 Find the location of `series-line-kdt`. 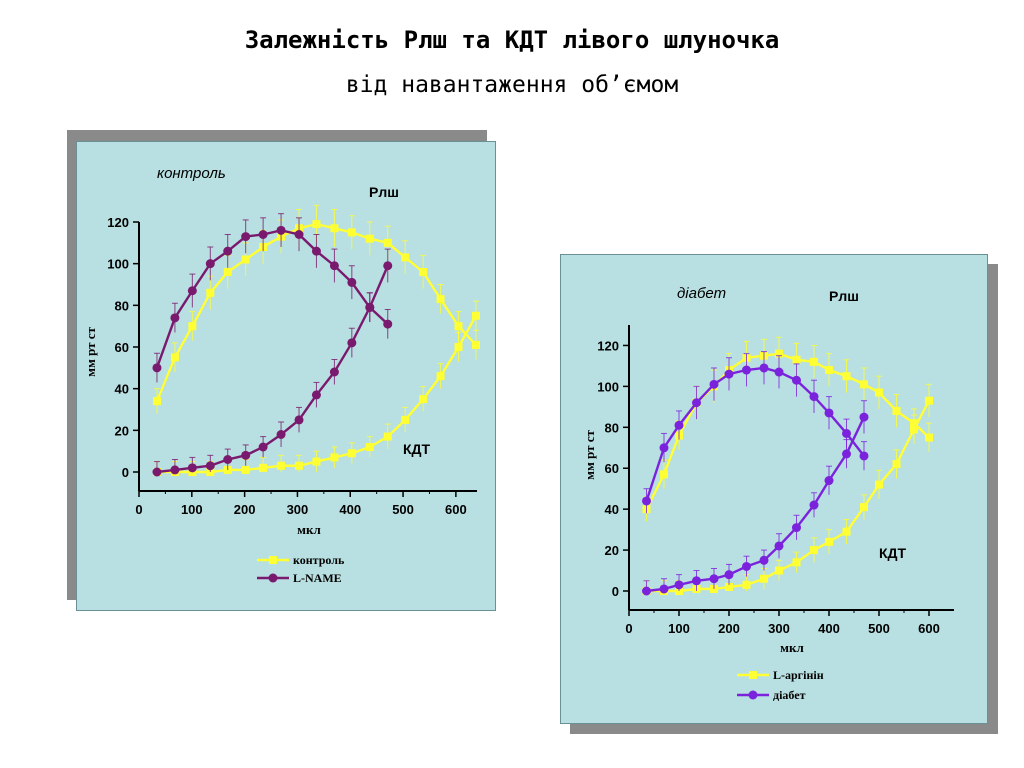

series-line-kdt is located at coordinates (788, 496).